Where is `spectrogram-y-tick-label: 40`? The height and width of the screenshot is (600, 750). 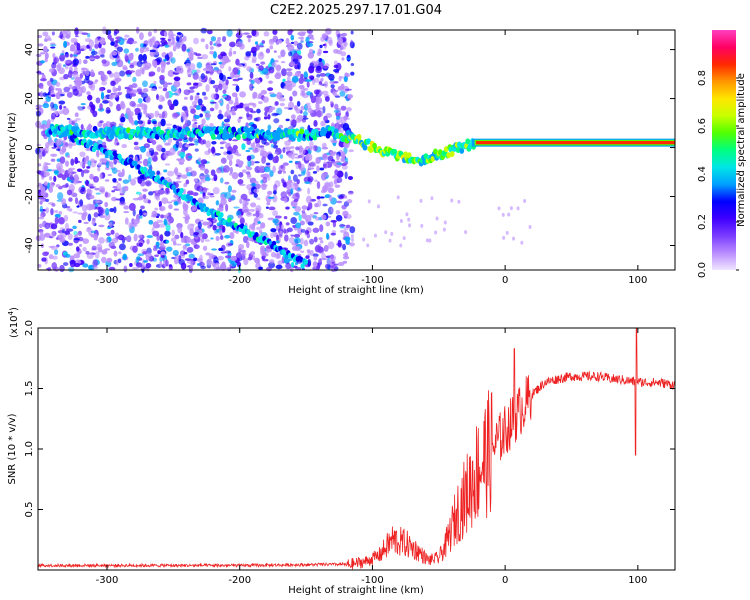 spectrogram-y-tick-label: 40 is located at coordinates (29, 49).